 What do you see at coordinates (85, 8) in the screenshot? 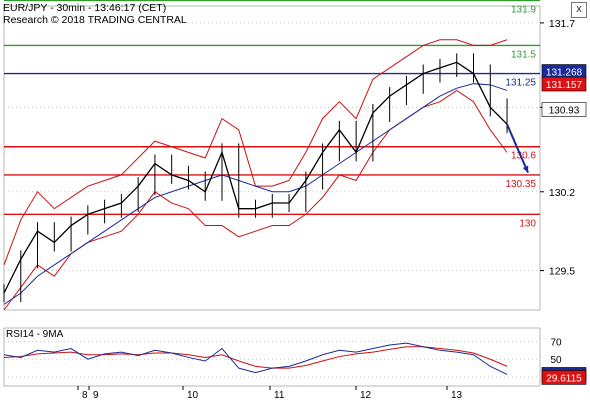
I see `chart-title: EUR/JPY - 30min - 13:46:17 (CET)` at bounding box center [85, 8].